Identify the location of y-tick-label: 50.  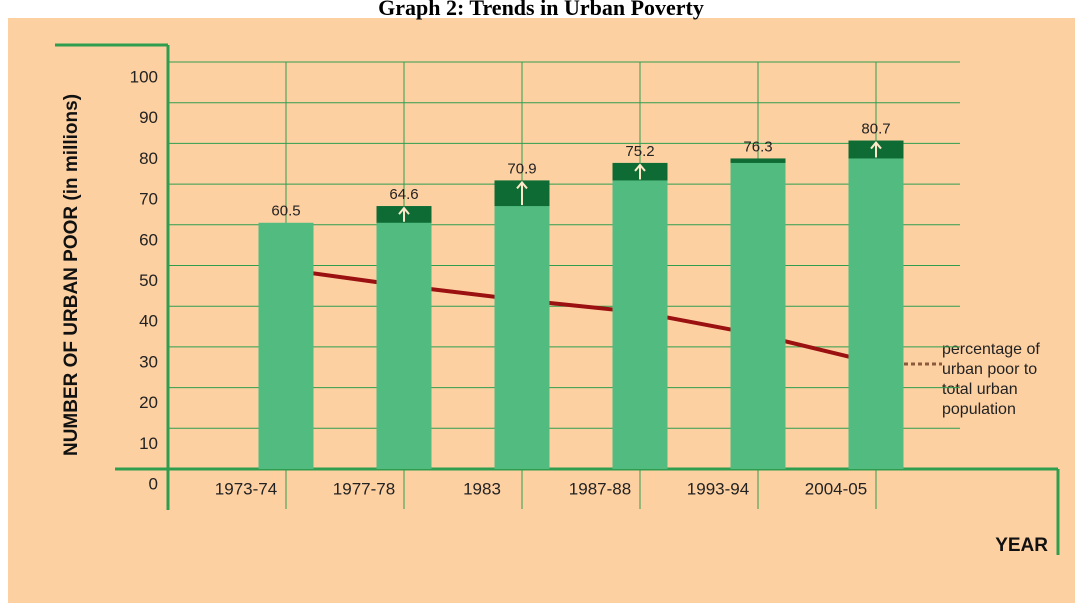
(148, 280).